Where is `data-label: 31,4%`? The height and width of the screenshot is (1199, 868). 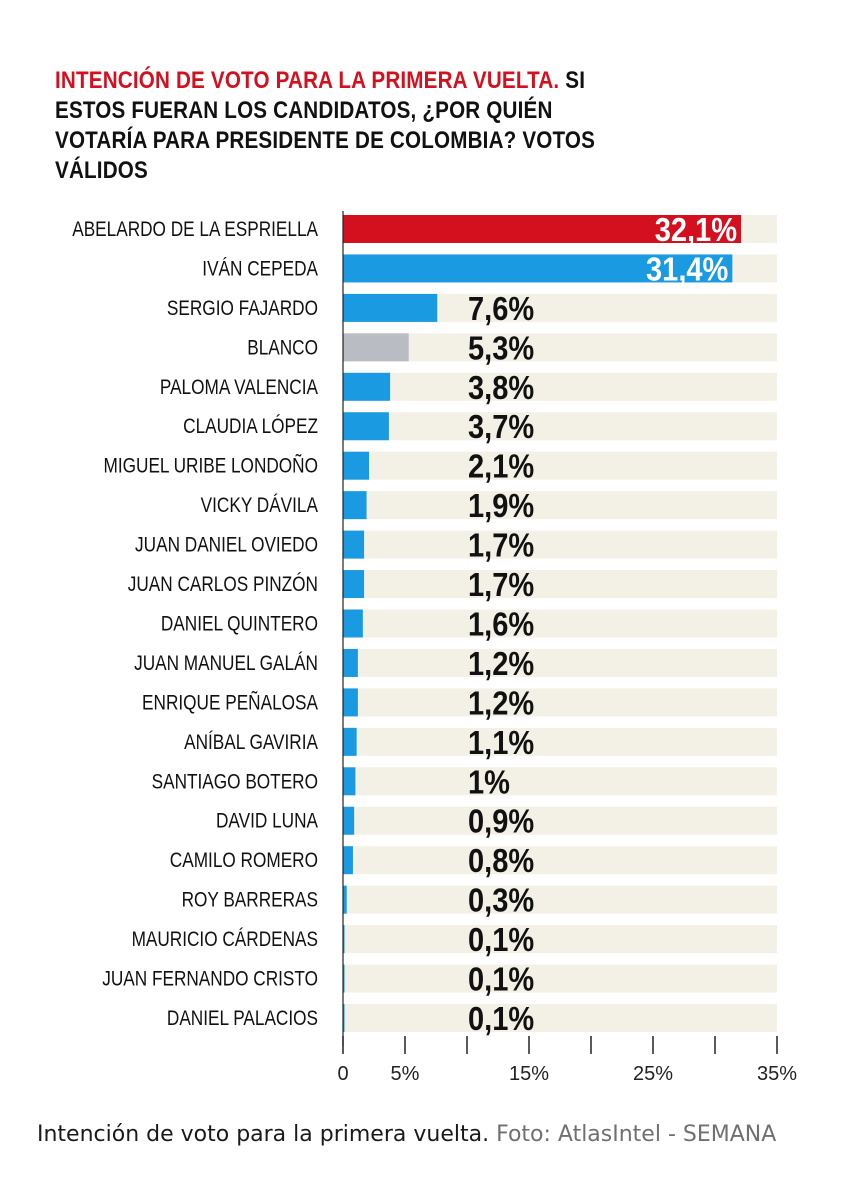 data-label: 31,4% is located at coordinates (687, 269).